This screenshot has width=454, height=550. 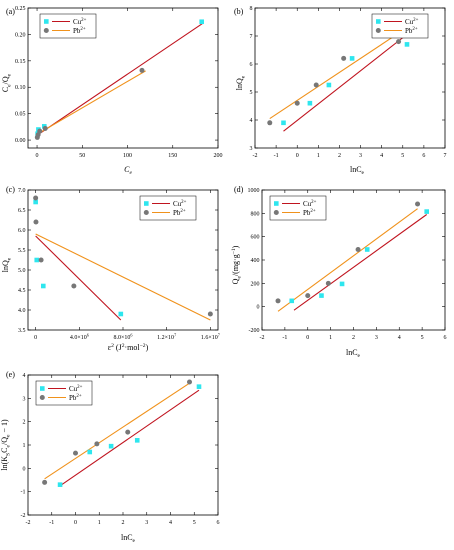 I want to click on cu-fit-line, so click(x=360, y=262).